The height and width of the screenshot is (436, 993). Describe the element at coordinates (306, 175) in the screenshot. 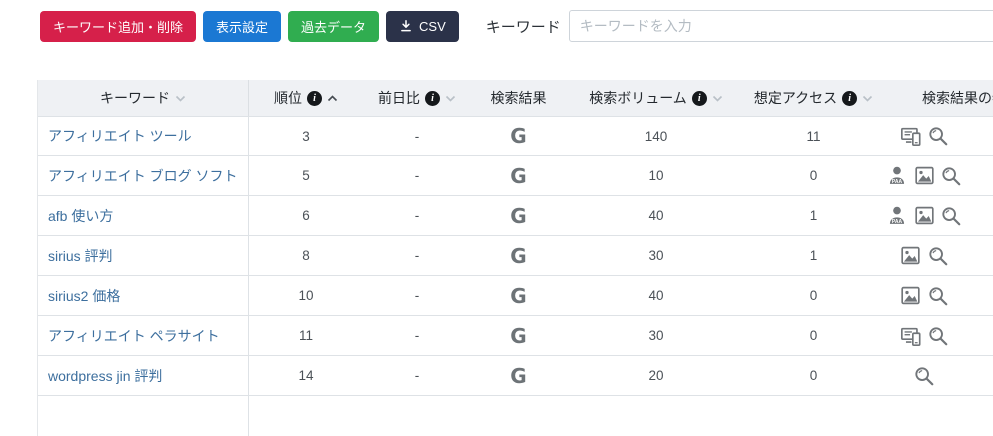

I see `rank-value: 5` at that location.